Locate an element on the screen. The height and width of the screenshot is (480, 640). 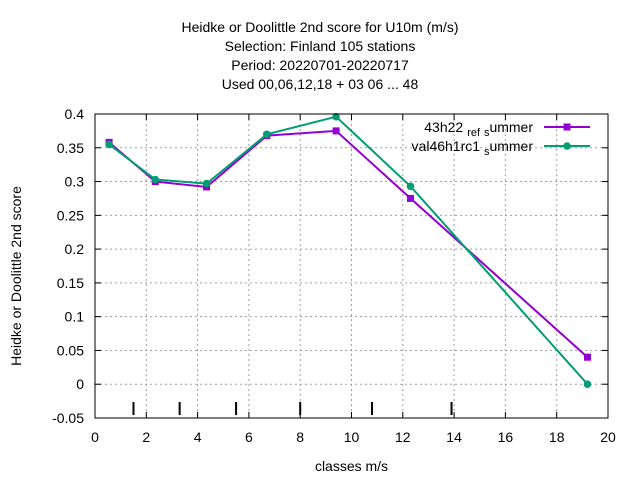
x-tick-label: 2 is located at coordinates (146, 437).